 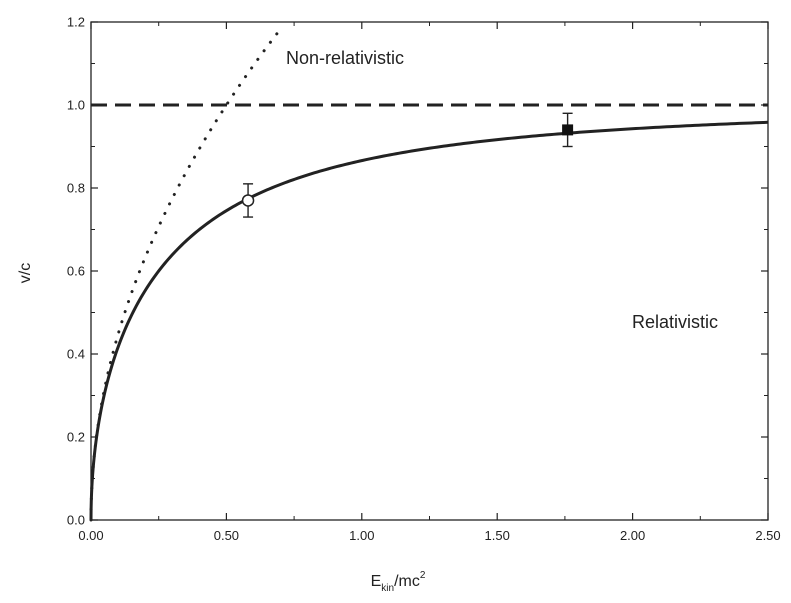 What do you see at coordinates (767, 535) in the screenshot?
I see `x-tick-label: 2.50` at bounding box center [767, 535].